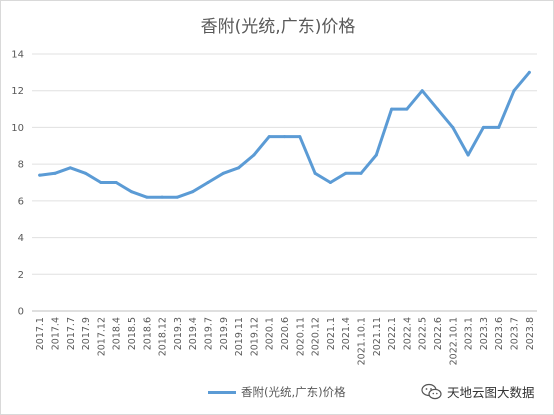  What do you see at coordinates (316, 336) in the screenshot?
I see `x-tick-label: 2020.12` at bounding box center [316, 336].